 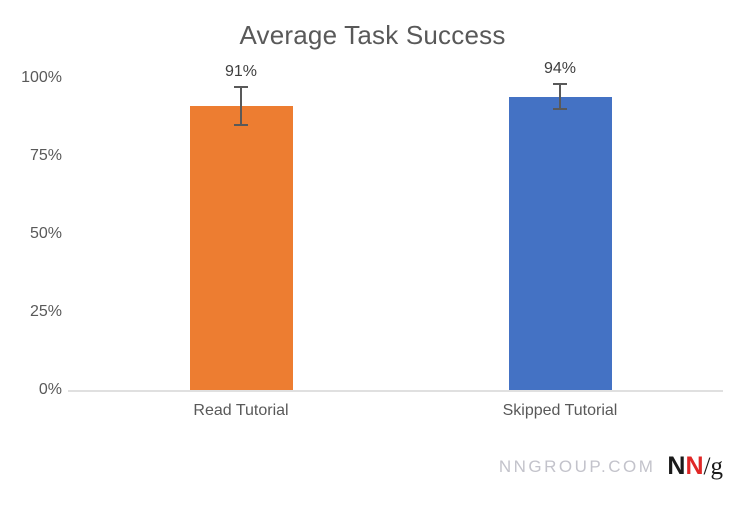 What do you see at coordinates (241, 87) in the screenshot?
I see `error-bar-cap-top-read-tutorial` at bounding box center [241, 87].